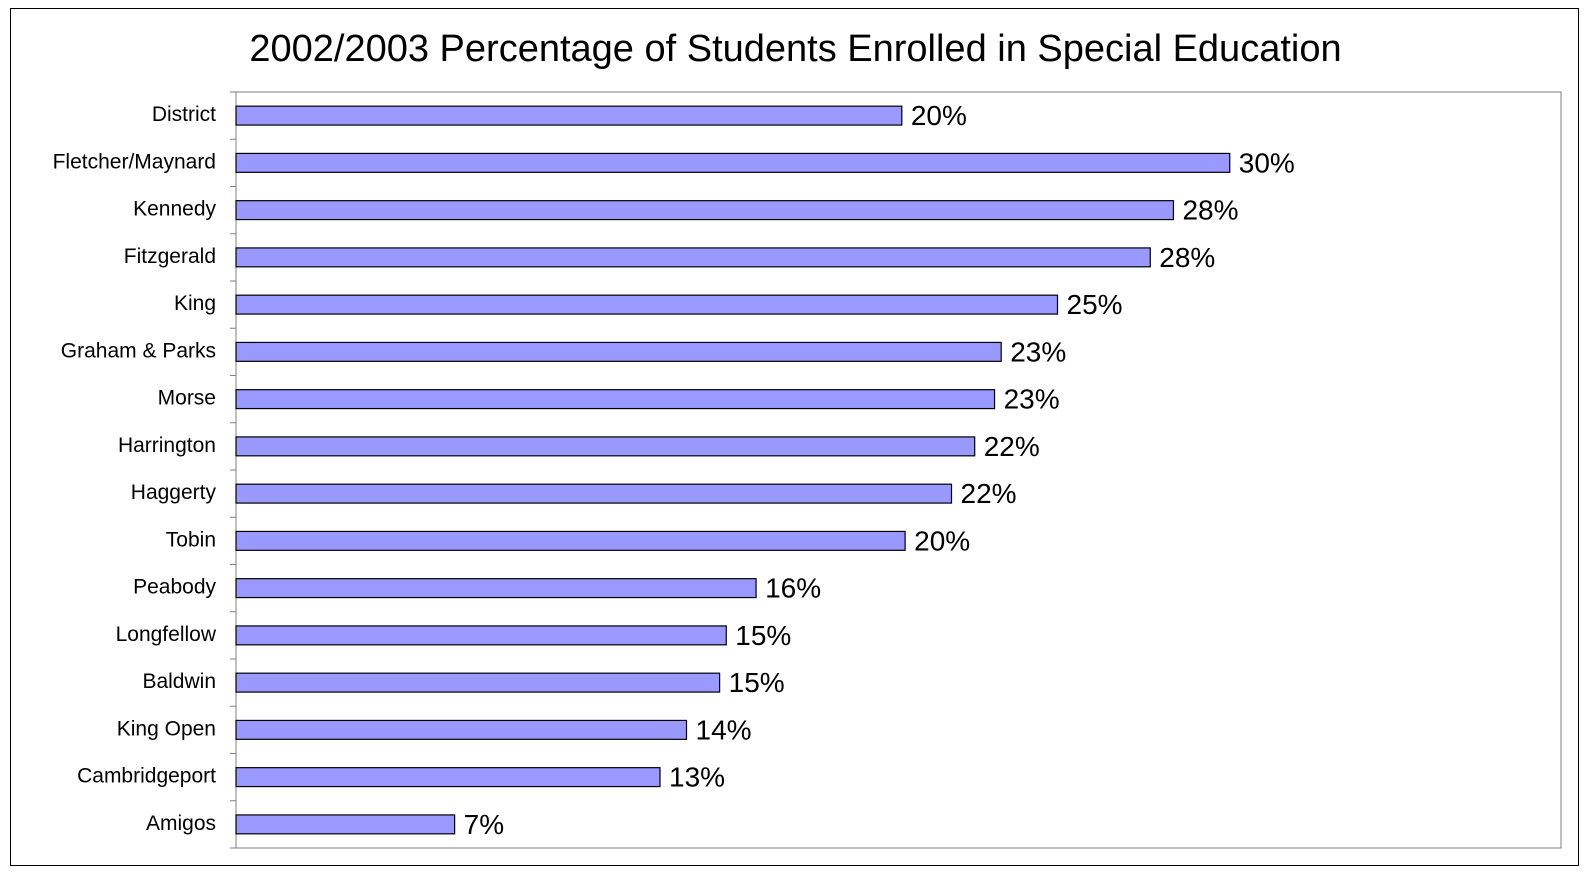  What do you see at coordinates (484, 824) in the screenshot?
I see `data-label: 7%` at bounding box center [484, 824].